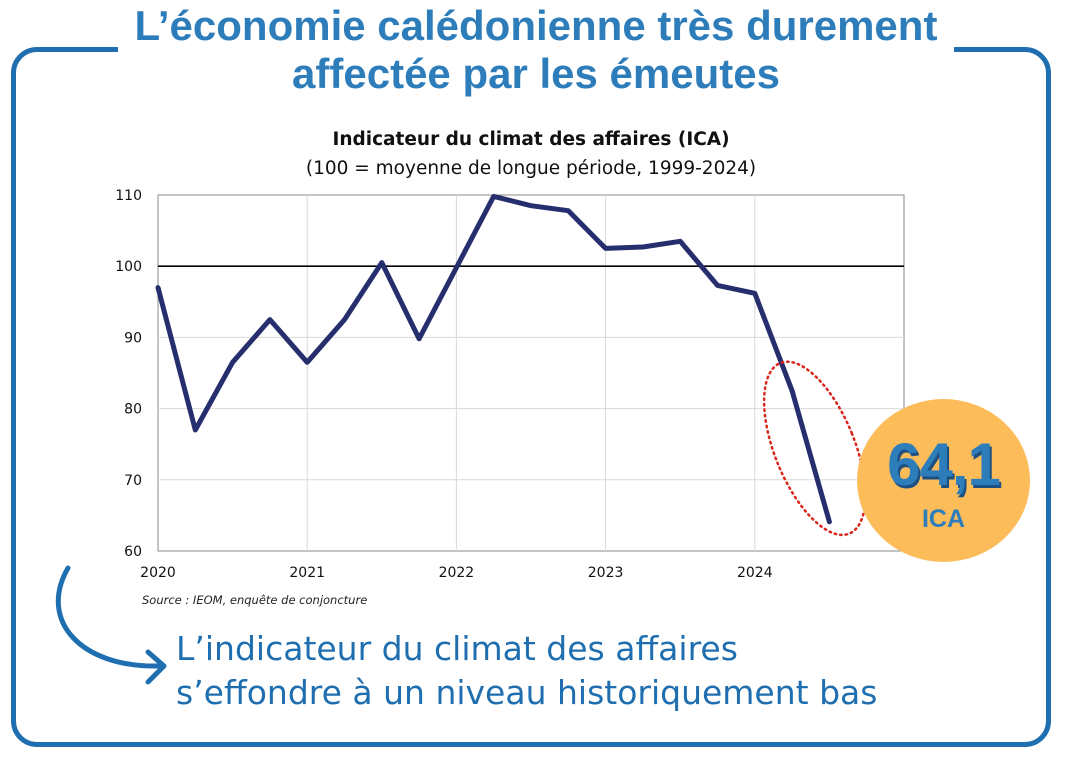  I want to click on x-tick-label: 2023, so click(606, 573).